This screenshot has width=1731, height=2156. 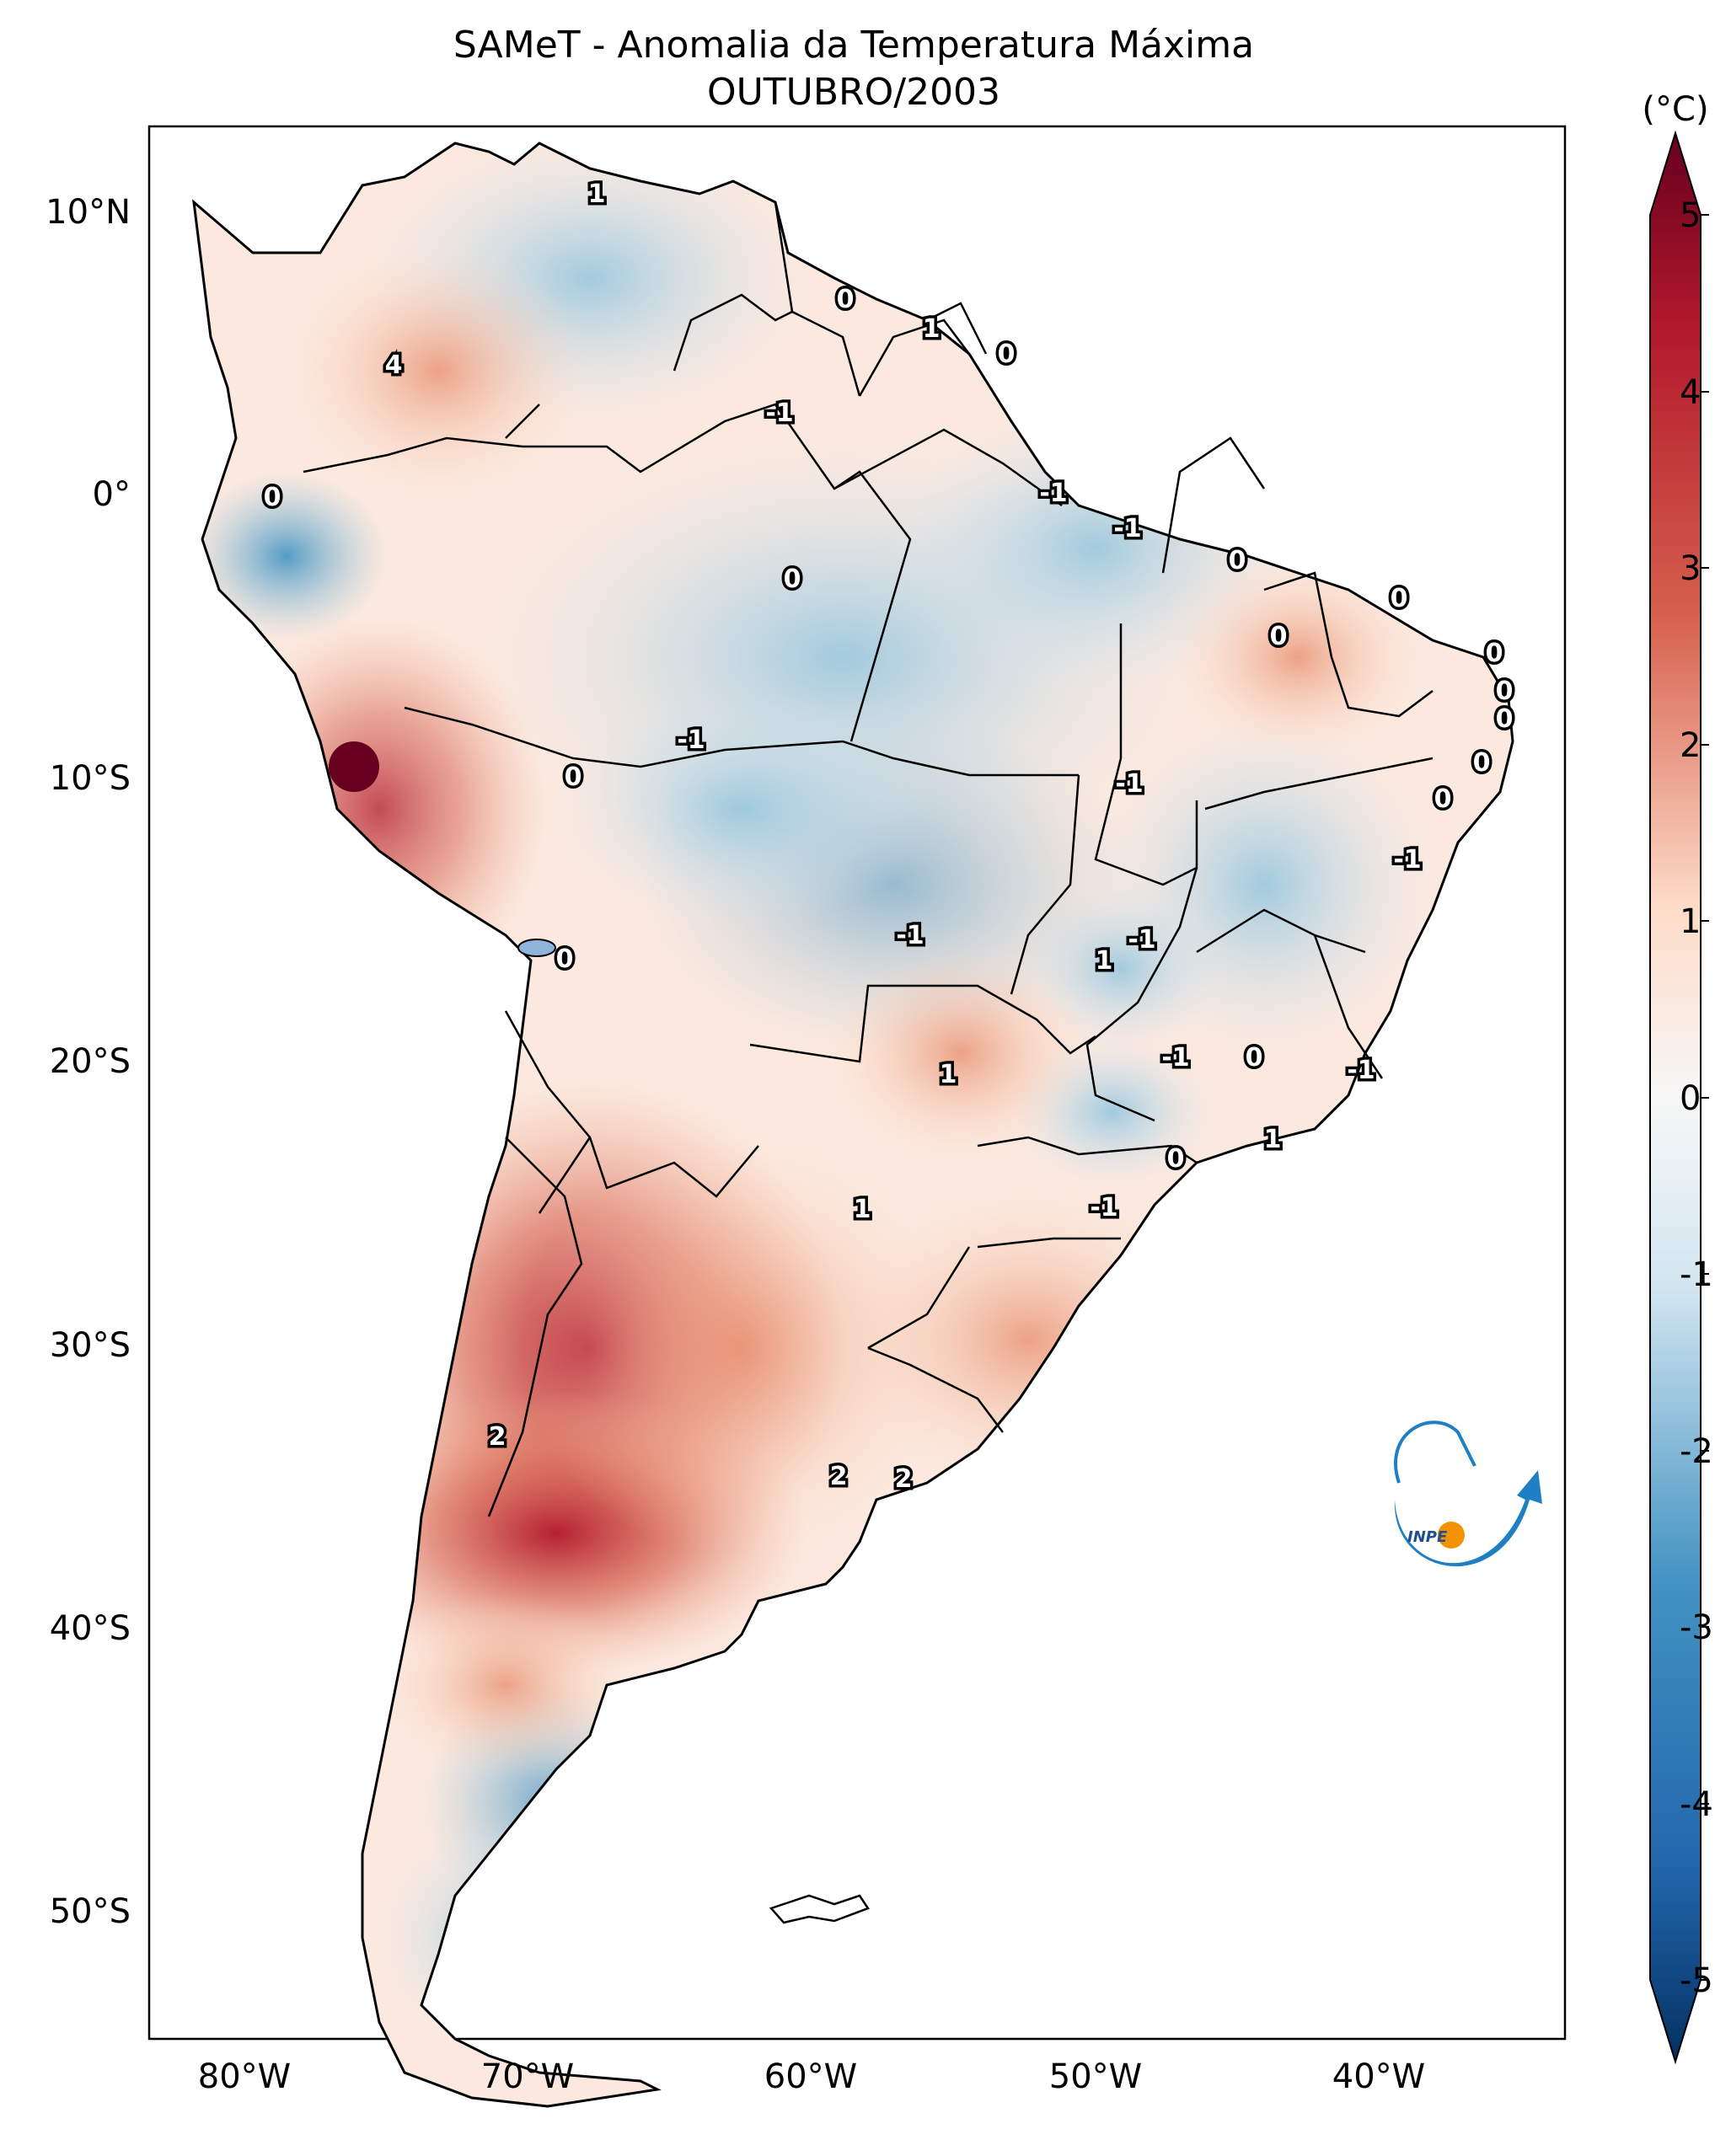 What do you see at coordinates (819, 1909) in the screenshot?
I see `falkland-islands` at bounding box center [819, 1909].